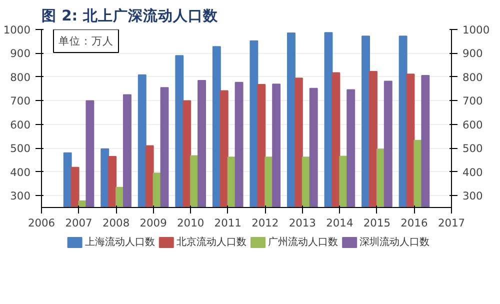 This screenshot has width=500, height=304. Describe the element at coordinates (20, 125) in the screenshot. I see `y-tick-label: 600` at that location.